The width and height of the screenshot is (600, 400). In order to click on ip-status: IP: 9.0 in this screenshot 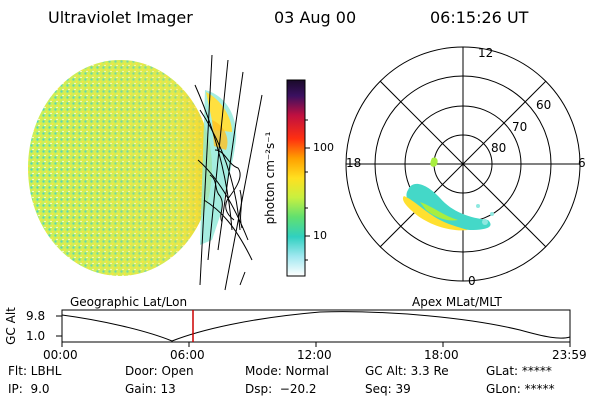, I will do `click(29, 389)`.